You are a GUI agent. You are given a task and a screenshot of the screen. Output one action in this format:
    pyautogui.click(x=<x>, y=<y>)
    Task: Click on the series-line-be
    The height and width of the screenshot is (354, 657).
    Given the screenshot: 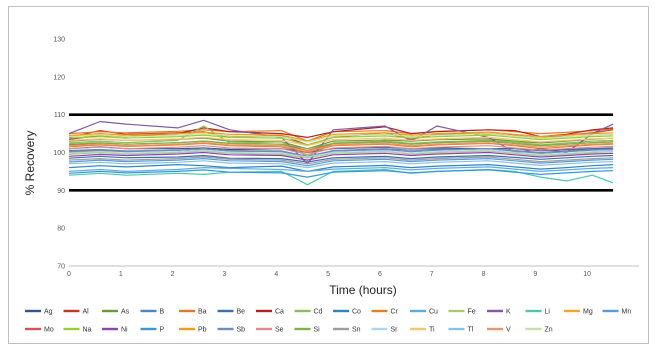 What is the action you would take?
    pyautogui.click(x=341, y=158)
    